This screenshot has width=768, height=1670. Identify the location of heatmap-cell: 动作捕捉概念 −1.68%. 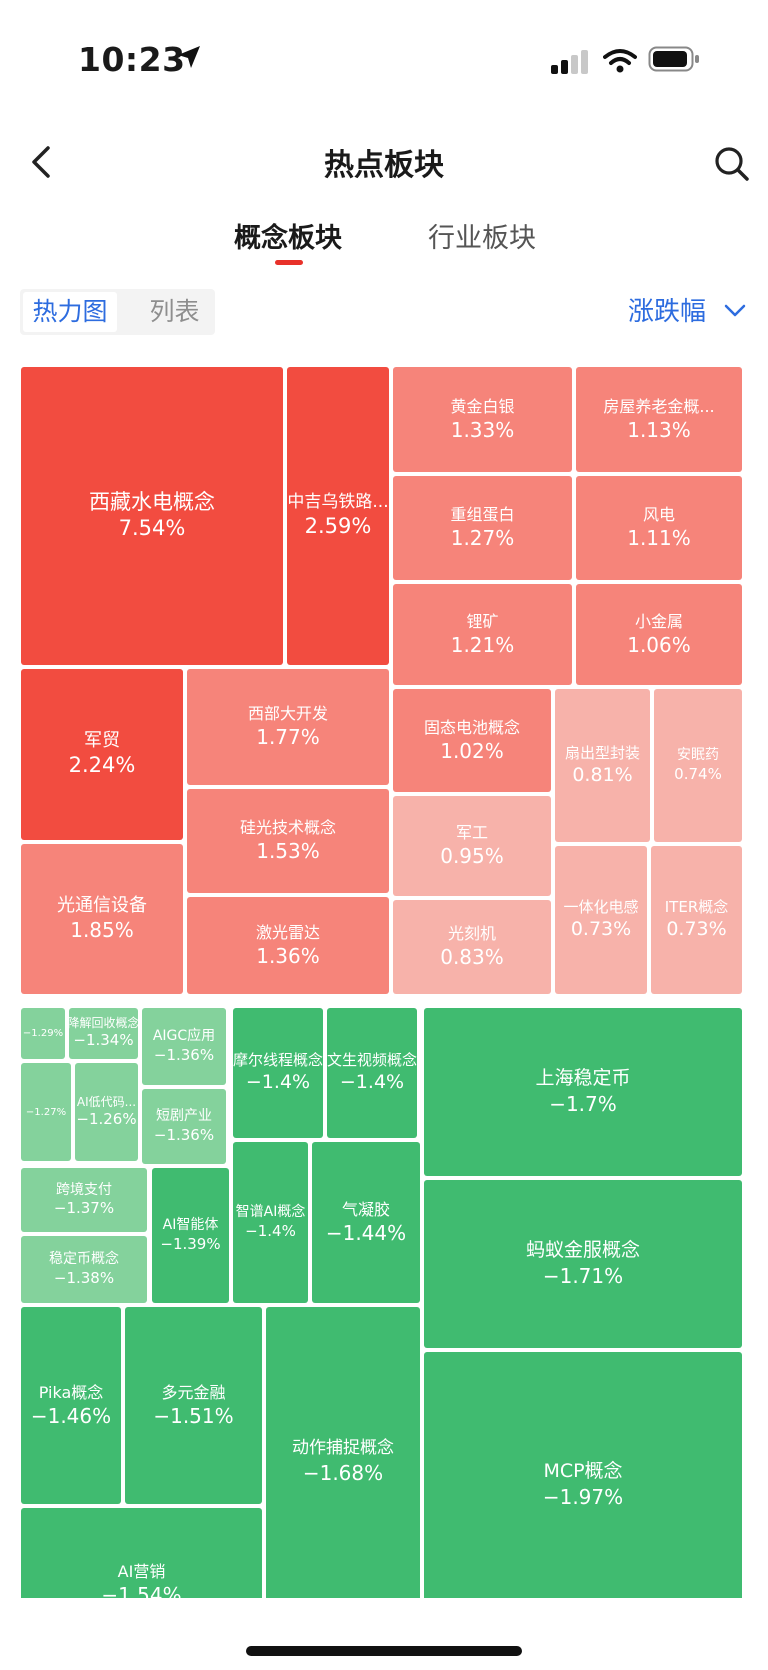
(343, 1462).